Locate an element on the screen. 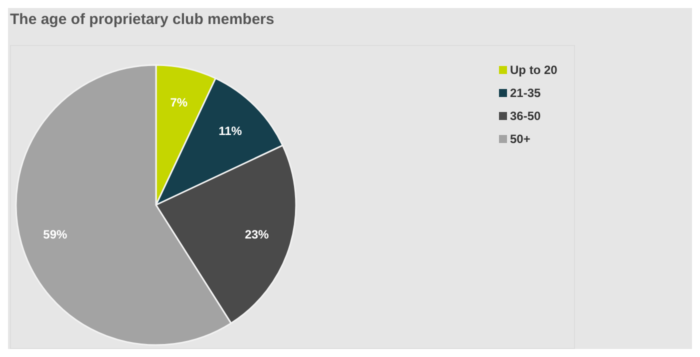  chart-title: The age of proprietary club members is located at coordinates (142, 19).